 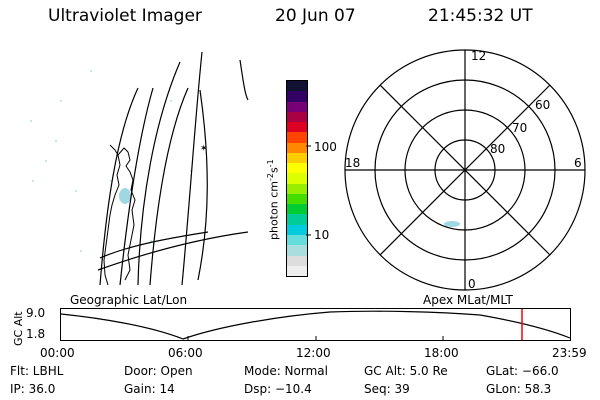 What do you see at coordinates (125, 16) in the screenshot?
I see `instrument-title: Ultraviolet Imager` at bounding box center [125, 16].